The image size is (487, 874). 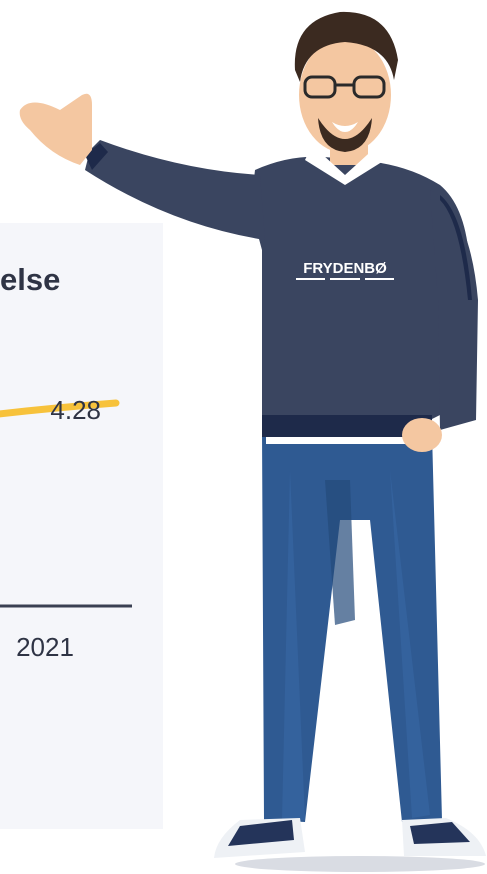 What do you see at coordinates (75, 410) in the screenshot?
I see `data-label: 4.28` at bounding box center [75, 410].